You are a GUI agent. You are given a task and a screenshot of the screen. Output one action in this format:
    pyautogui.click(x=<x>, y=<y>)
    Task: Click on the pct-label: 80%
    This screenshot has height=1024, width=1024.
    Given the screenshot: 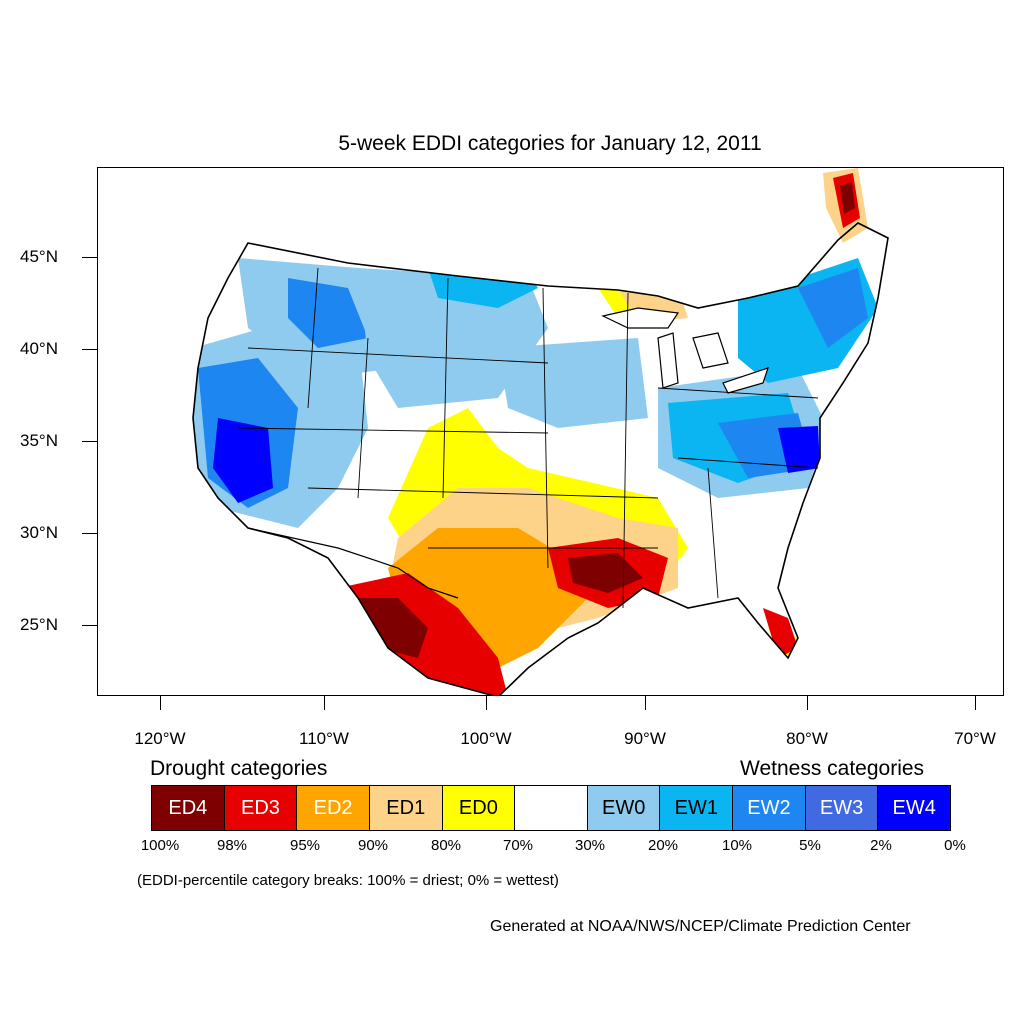 What is the action you would take?
    pyautogui.click(x=446, y=845)
    